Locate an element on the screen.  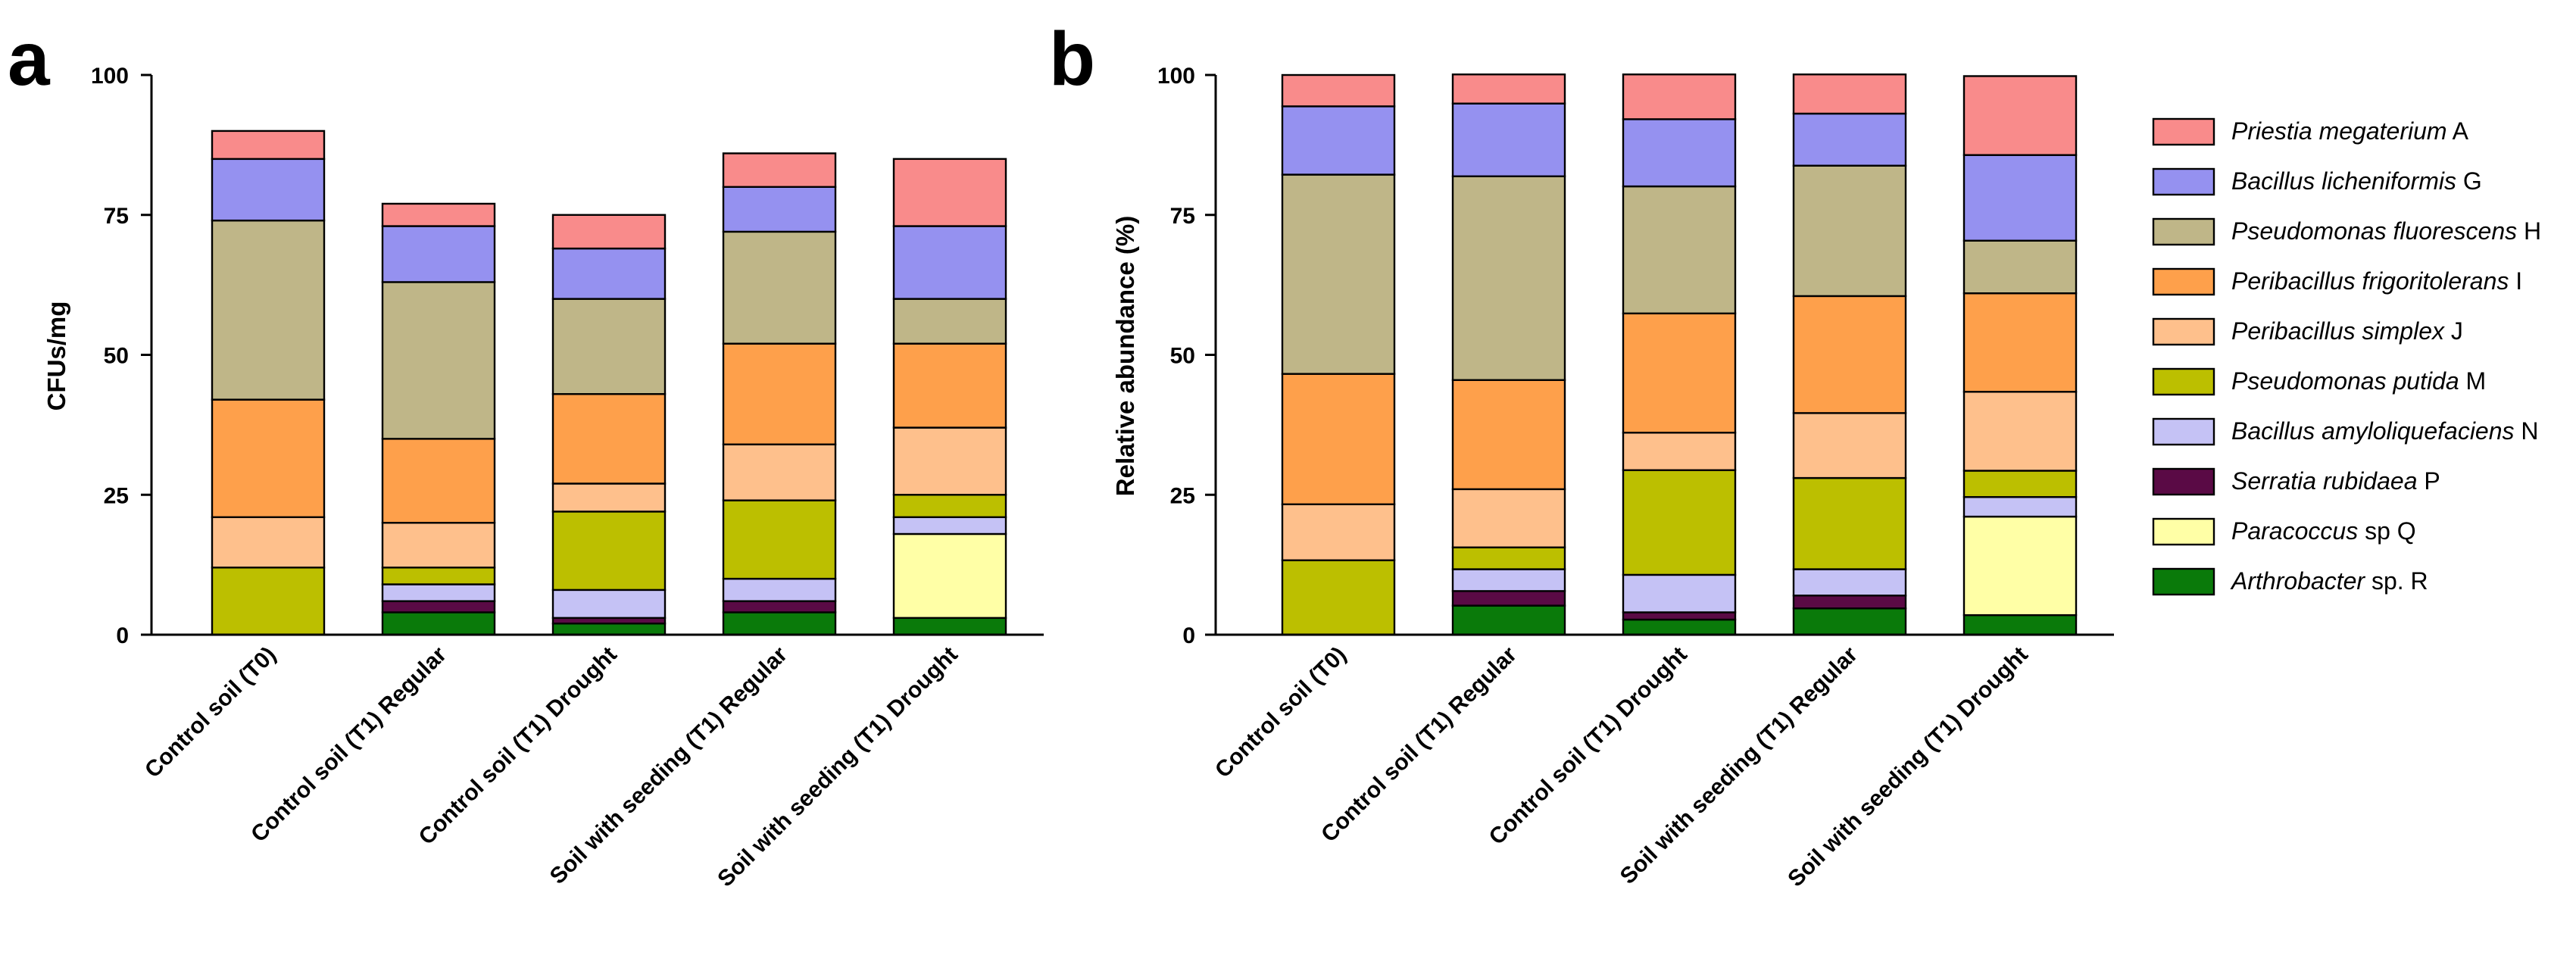
legend-swatch-paracoccus is located at coordinates (2183, 531).